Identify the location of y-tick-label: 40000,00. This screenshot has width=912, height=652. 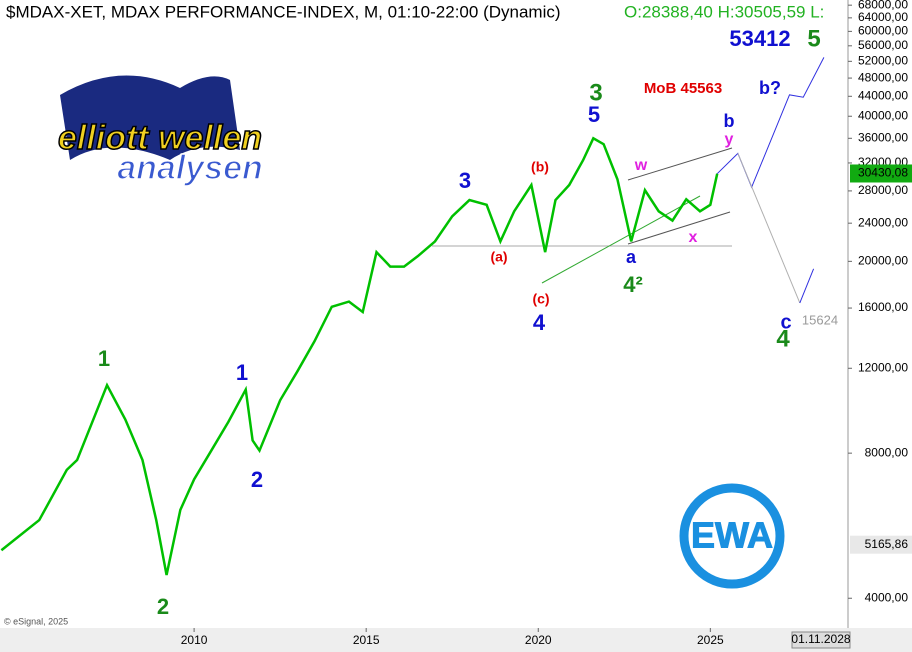
(883, 115).